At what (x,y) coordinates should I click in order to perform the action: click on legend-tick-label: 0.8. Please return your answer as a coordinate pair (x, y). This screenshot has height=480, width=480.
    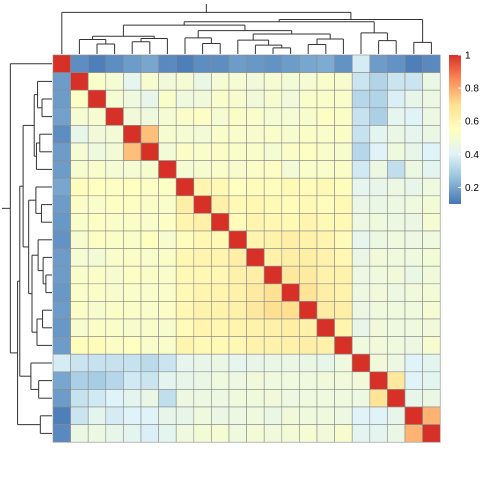
    Looking at the image, I should click on (472, 89).